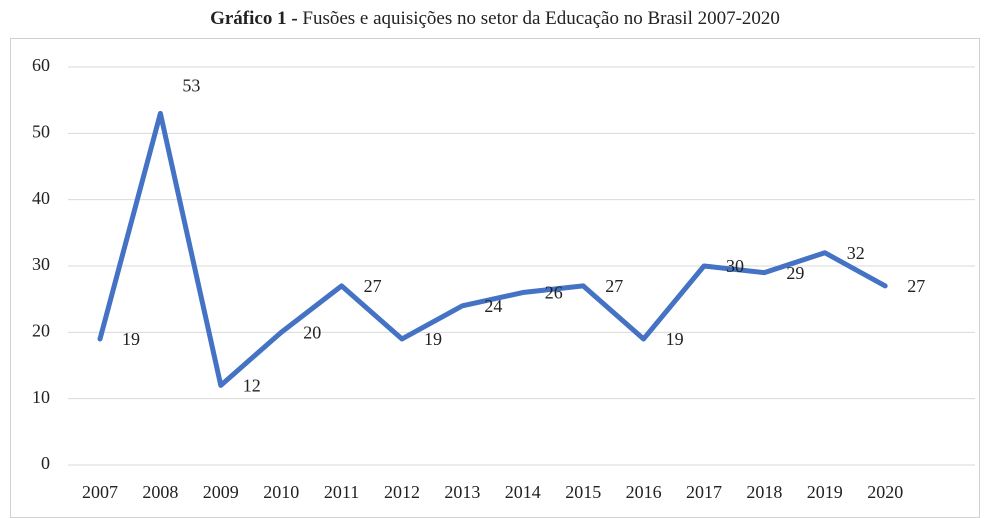 This screenshot has height=518, width=990. I want to click on x-tick-label: 2008, so click(160, 492).